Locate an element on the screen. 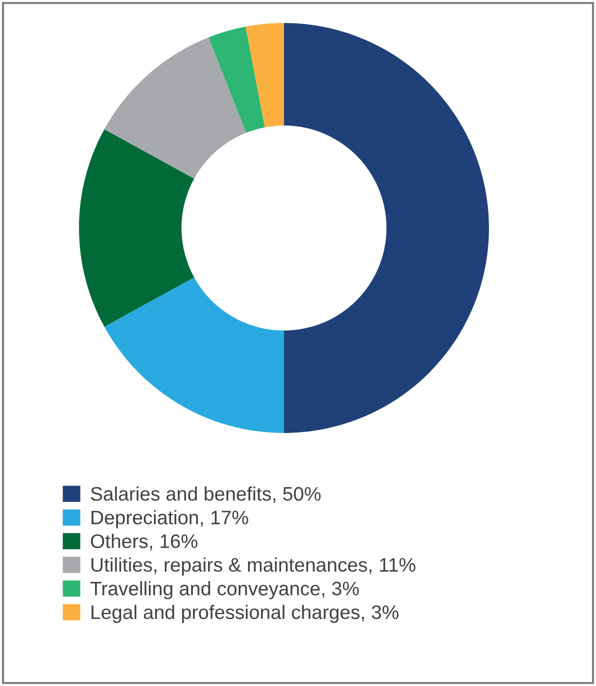 This screenshot has width=596, height=686. legend-label: Salaries and benefits, 50% is located at coordinates (205, 495).